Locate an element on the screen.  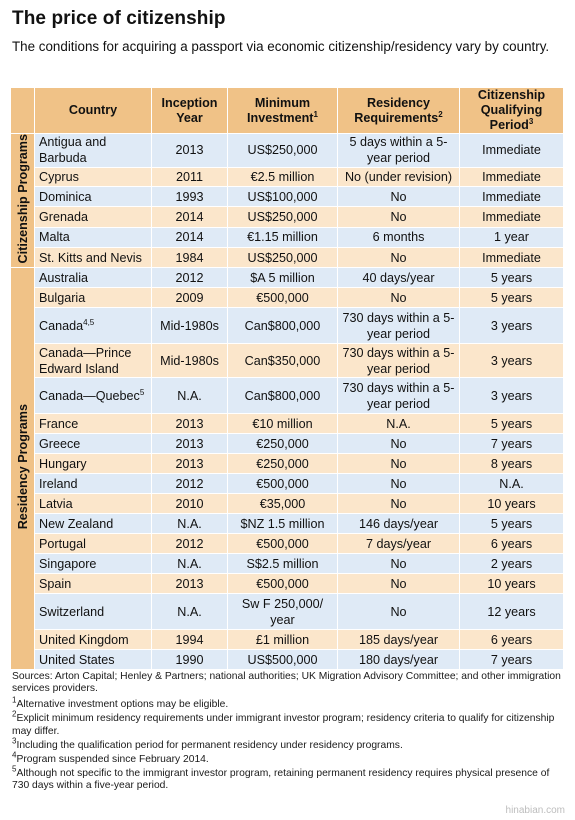
period-cell: 10 years is located at coordinates (511, 584).